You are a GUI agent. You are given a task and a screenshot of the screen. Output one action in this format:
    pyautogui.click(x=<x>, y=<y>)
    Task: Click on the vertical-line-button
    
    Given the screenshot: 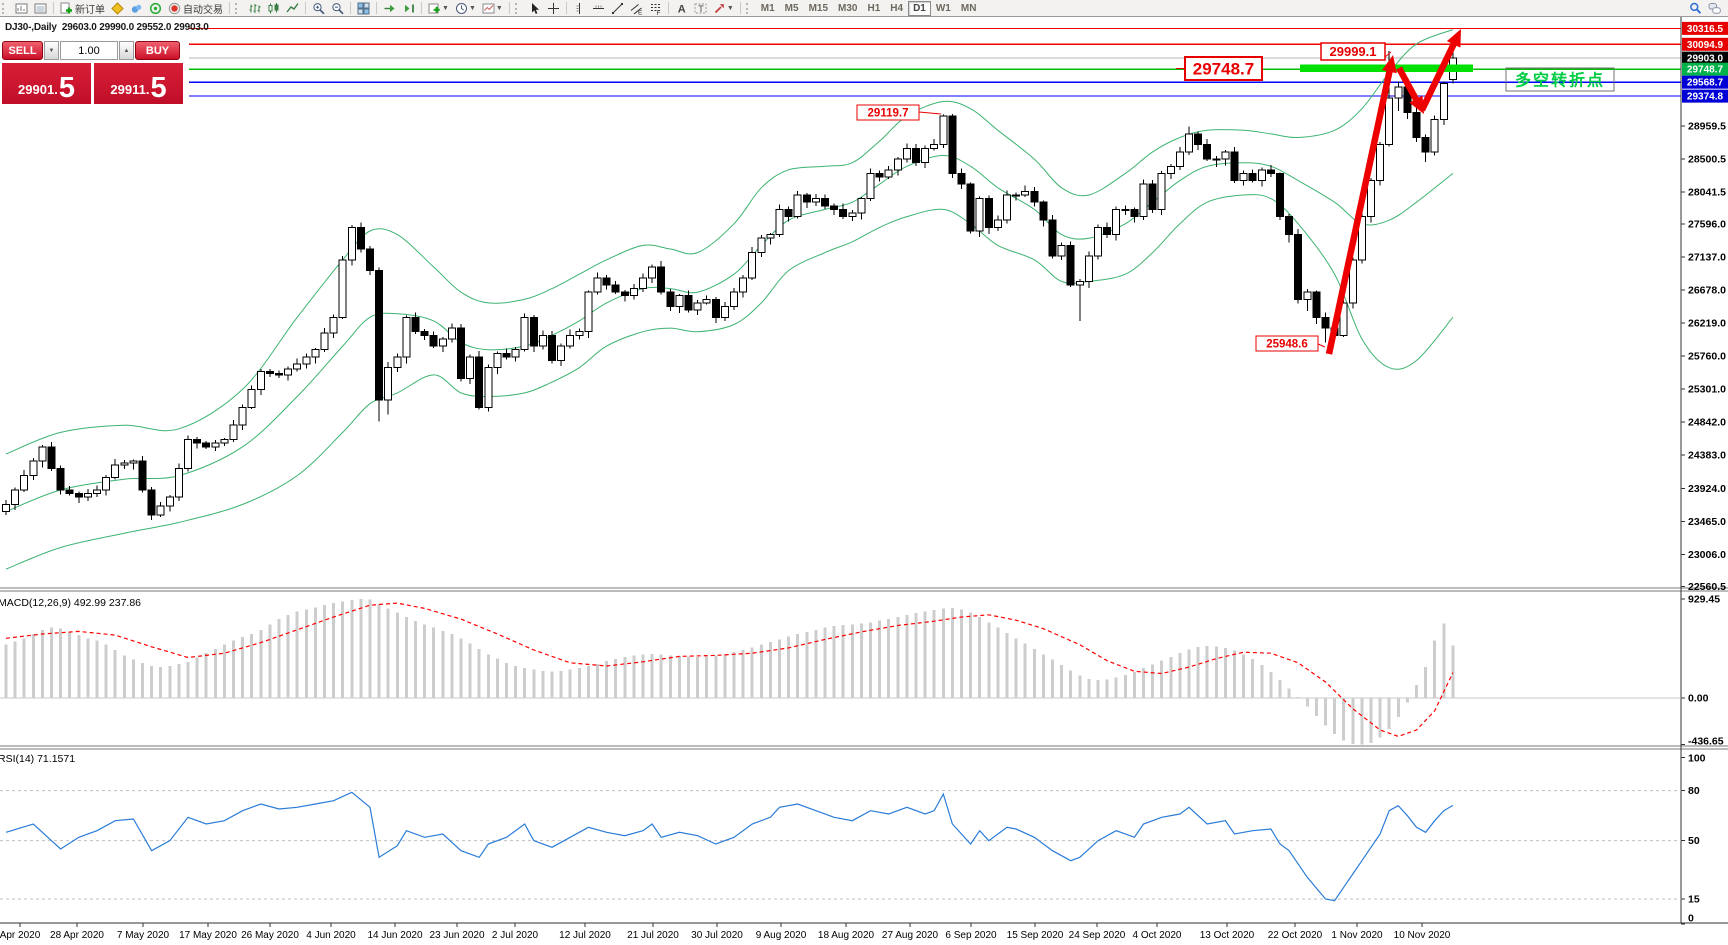 What is the action you would take?
    pyautogui.click(x=579, y=8)
    